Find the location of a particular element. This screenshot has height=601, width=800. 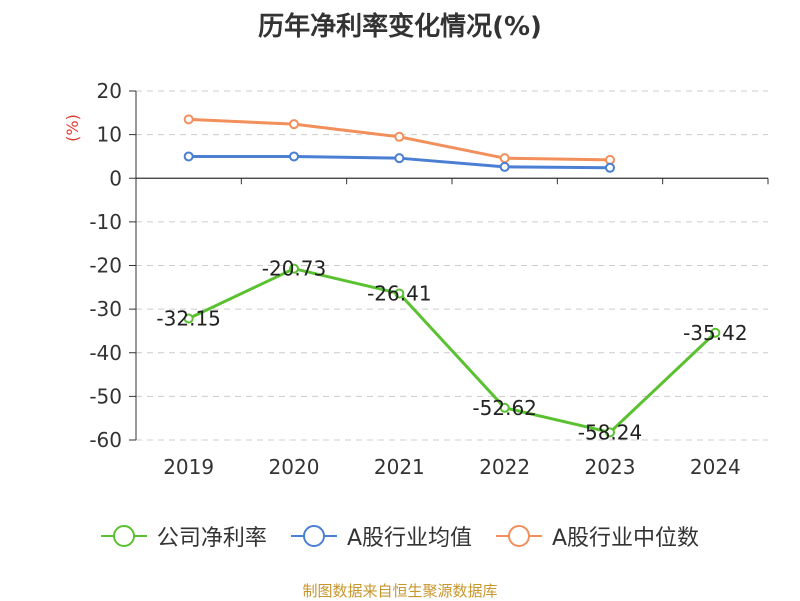

data-label: -35.42 is located at coordinates (715, 333).